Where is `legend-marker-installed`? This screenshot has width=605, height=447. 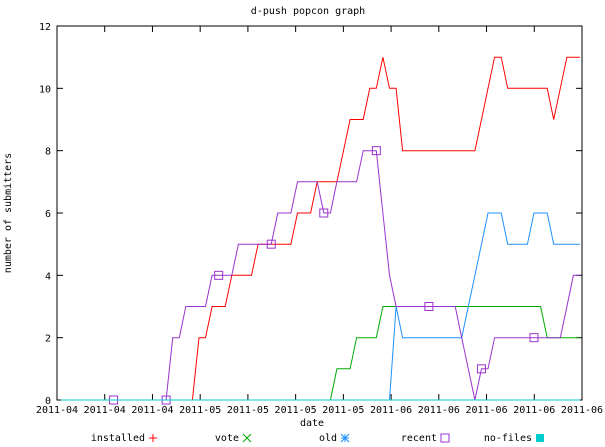 legend-marker-installed is located at coordinates (153, 438).